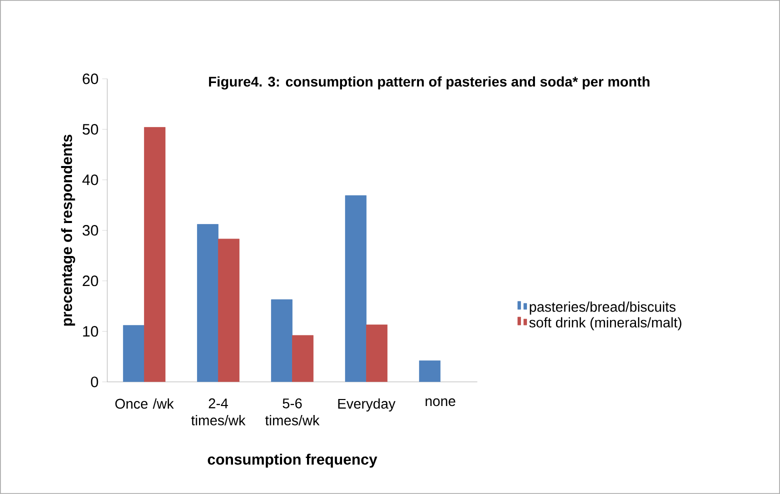 The width and height of the screenshot is (780, 494). Describe the element at coordinates (603, 308) in the screenshot. I see `legend-label: pasteries/bread/biscuits` at that location.